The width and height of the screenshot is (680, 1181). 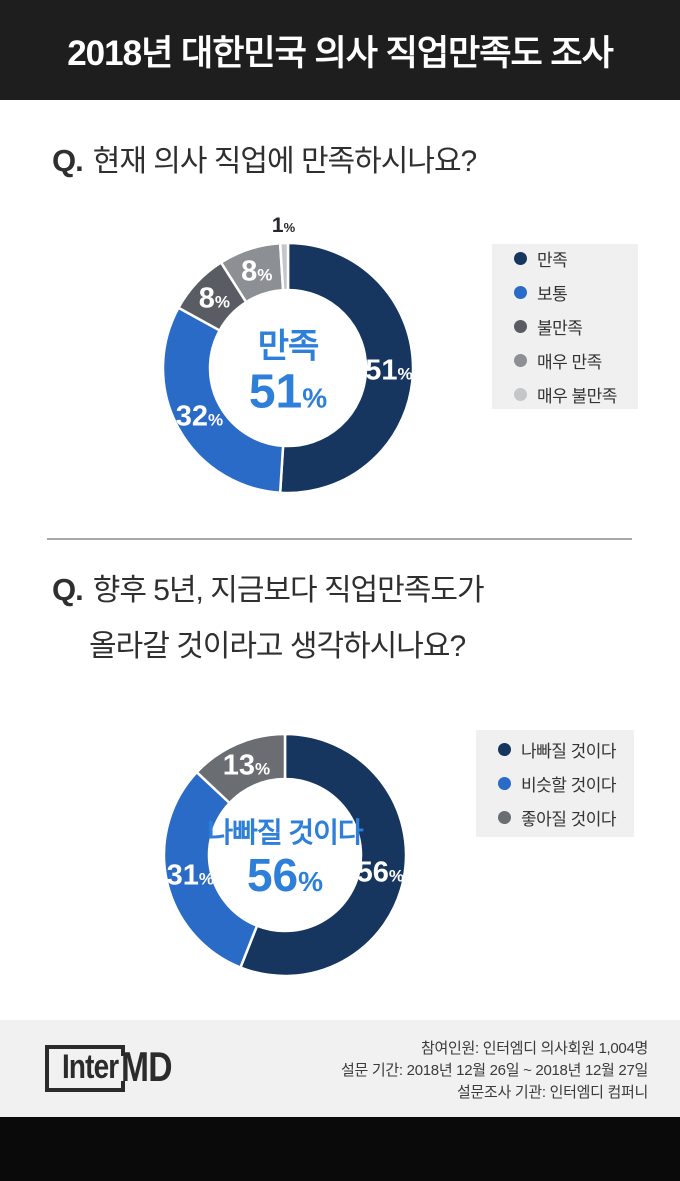 What do you see at coordinates (214, 298) in the screenshot?
I see `slice-value-label-2: 8%` at bounding box center [214, 298].